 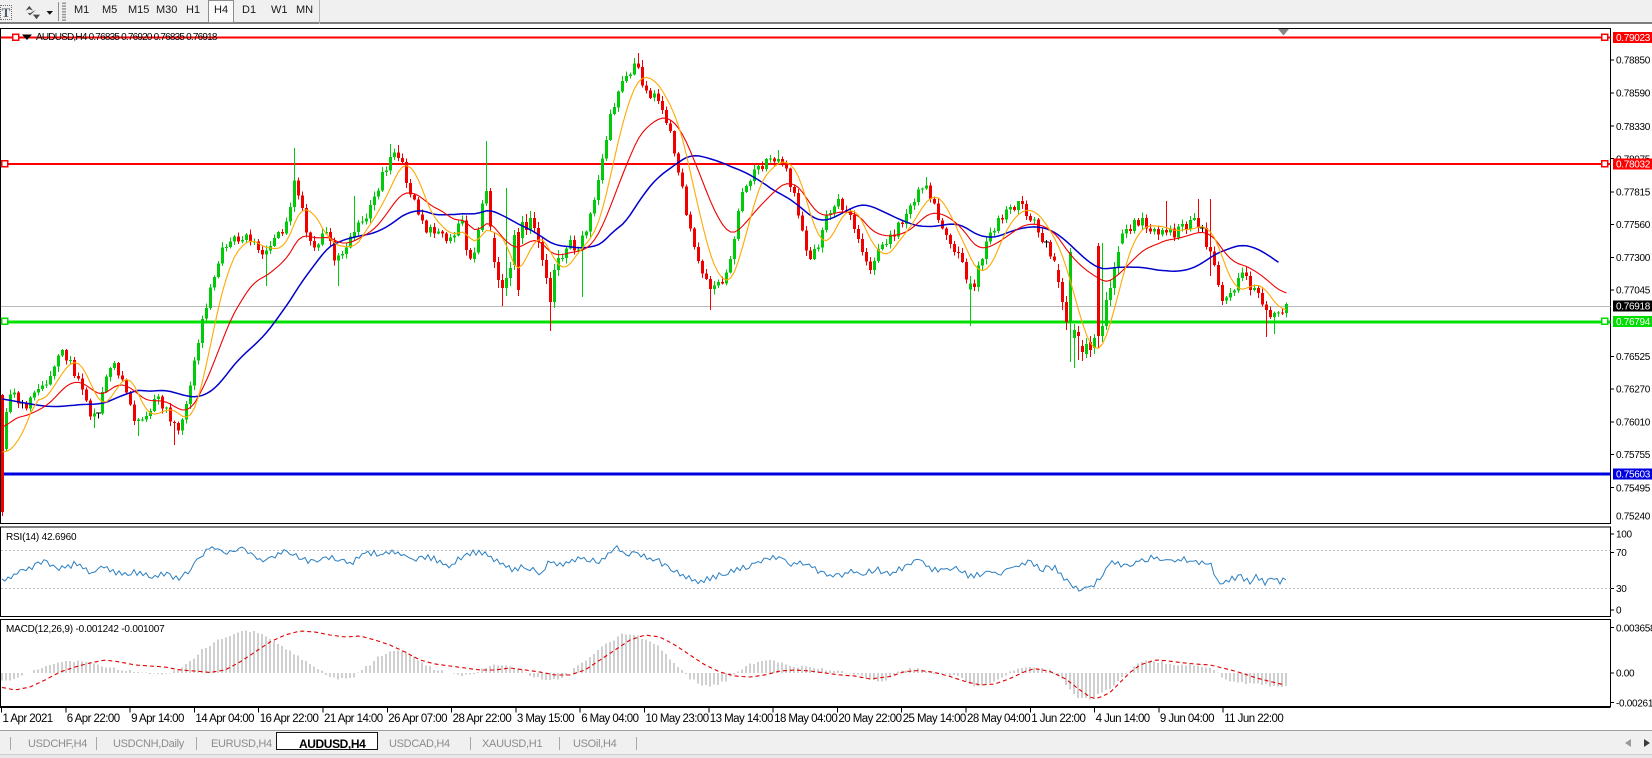 What do you see at coordinates (41, 537) in the screenshot?
I see `svg-text: RSI(14) 42.6960` at bounding box center [41, 537].